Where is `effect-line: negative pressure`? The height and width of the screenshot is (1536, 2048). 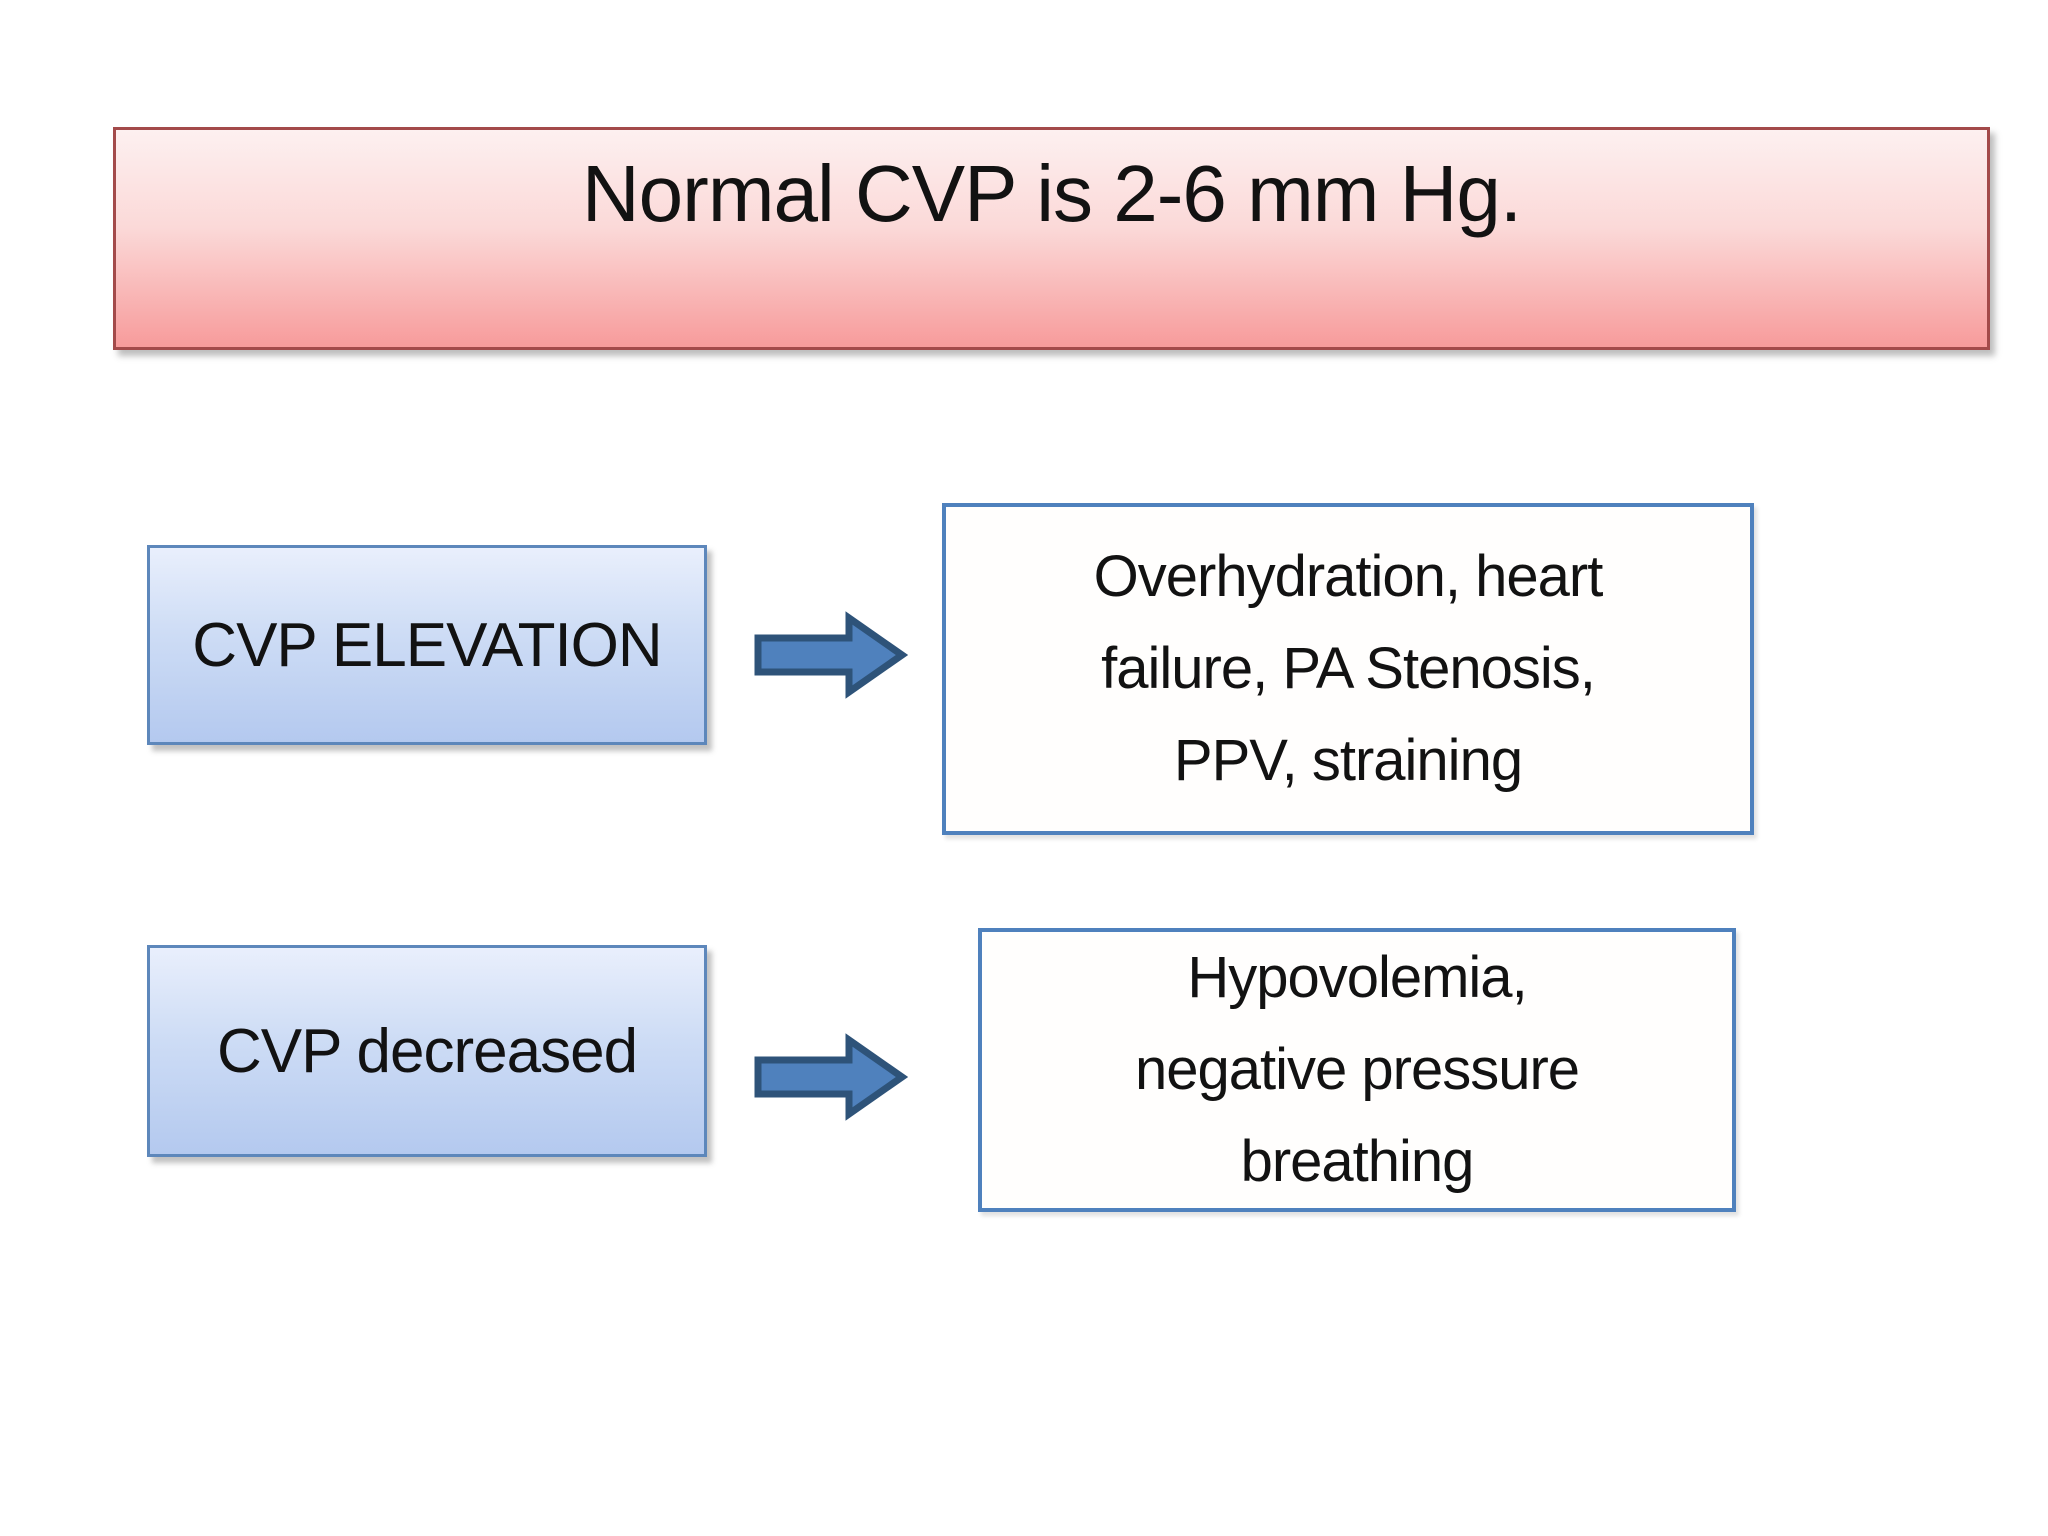
effect-line: negative pressure is located at coordinates (1357, 1069).